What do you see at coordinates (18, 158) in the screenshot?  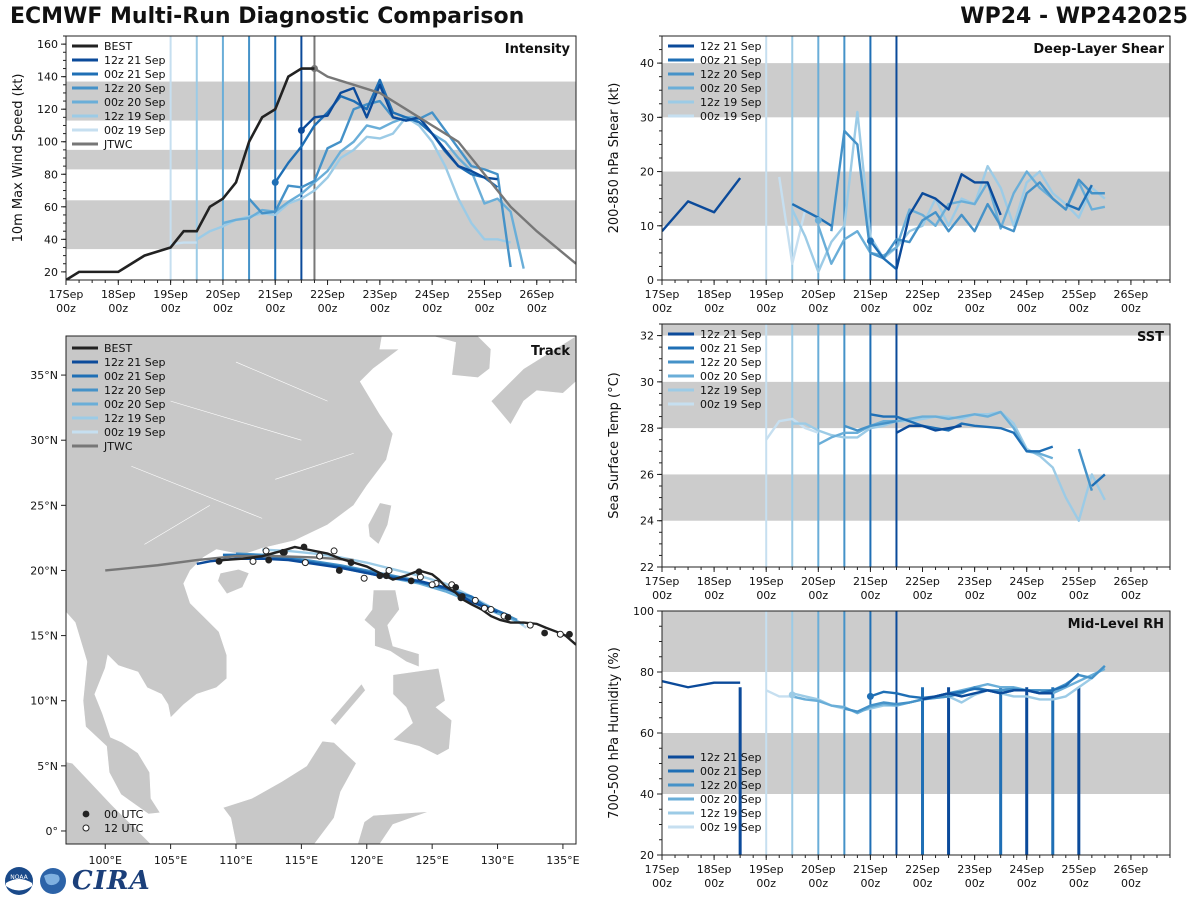 I see `y-axis-label: 10m Max Wind Speed (kt)` at bounding box center [18, 158].